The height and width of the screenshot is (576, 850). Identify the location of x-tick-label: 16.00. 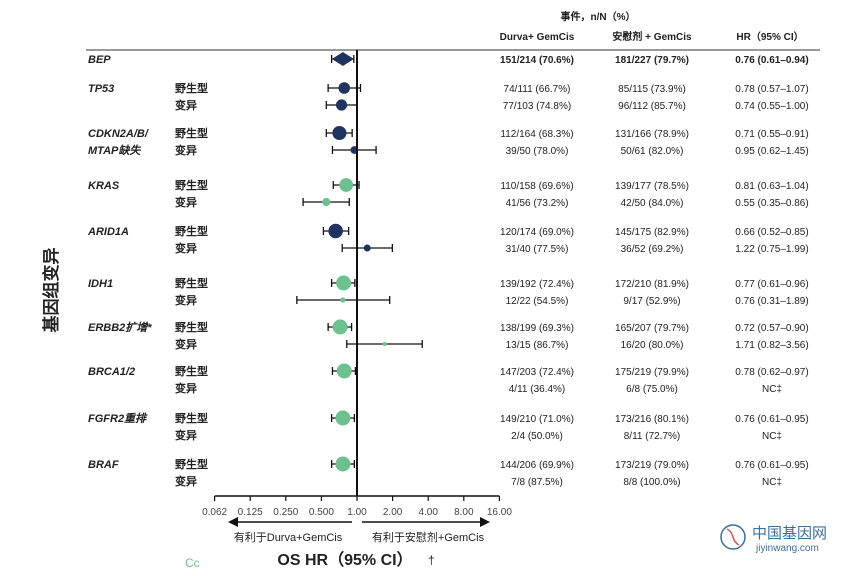
(499, 512).